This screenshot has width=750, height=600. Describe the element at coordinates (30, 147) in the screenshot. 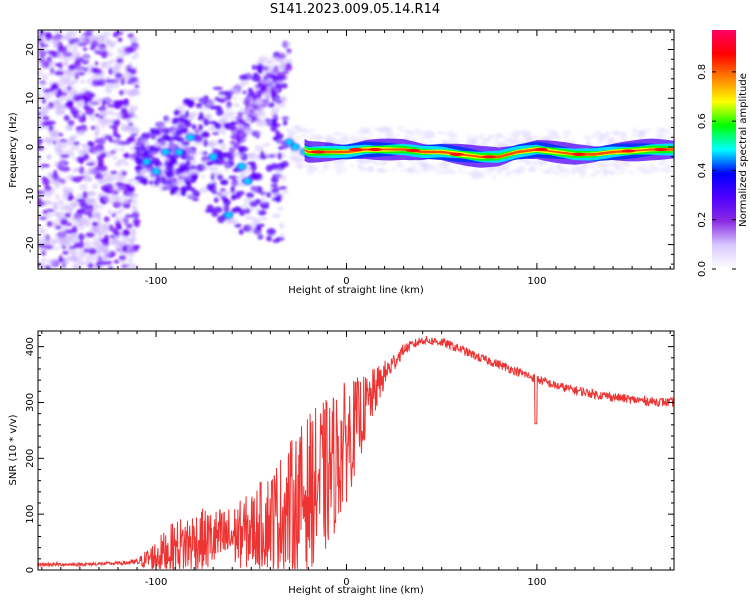

I see `y-tick-label: 0` at that location.